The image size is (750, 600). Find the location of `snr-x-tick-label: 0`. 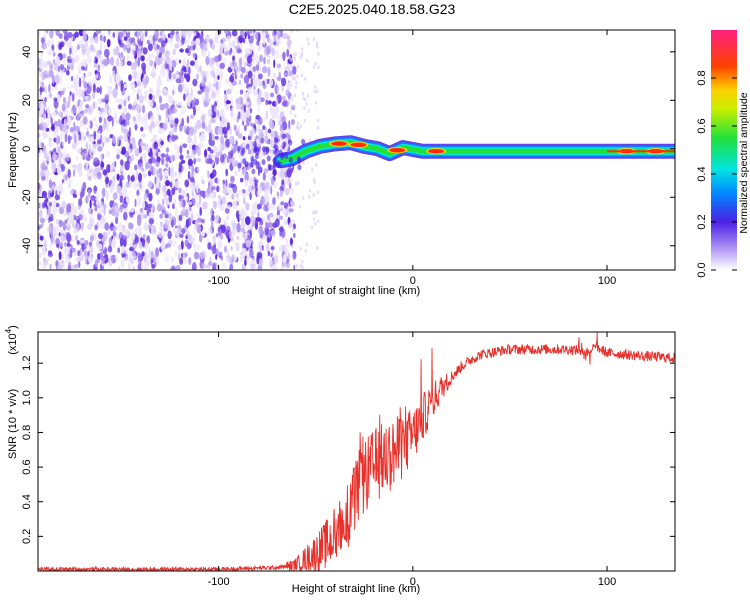

snr-x-tick-label: 0 is located at coordinates (413, 582).